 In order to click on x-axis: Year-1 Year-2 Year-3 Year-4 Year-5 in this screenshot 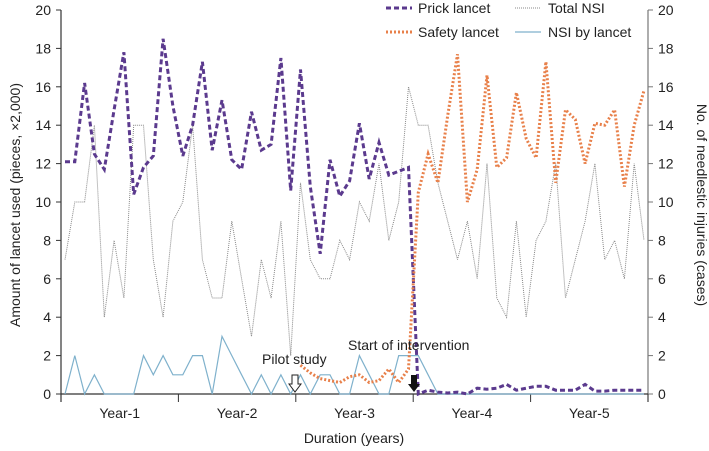, I will do `click(354, 407)`.